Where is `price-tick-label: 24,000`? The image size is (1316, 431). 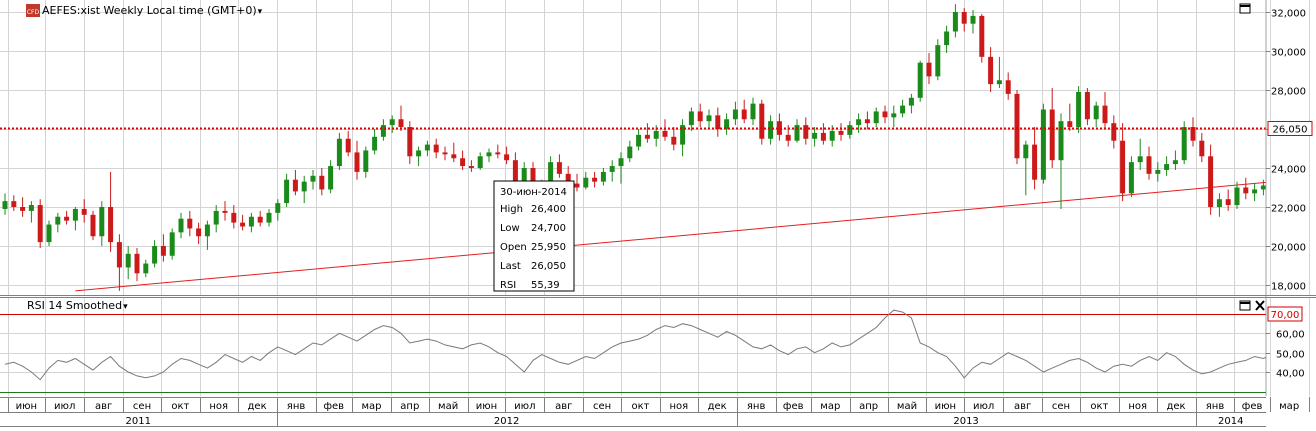
price-tick-label: 24,000 is located at coordinates (1288, 170).